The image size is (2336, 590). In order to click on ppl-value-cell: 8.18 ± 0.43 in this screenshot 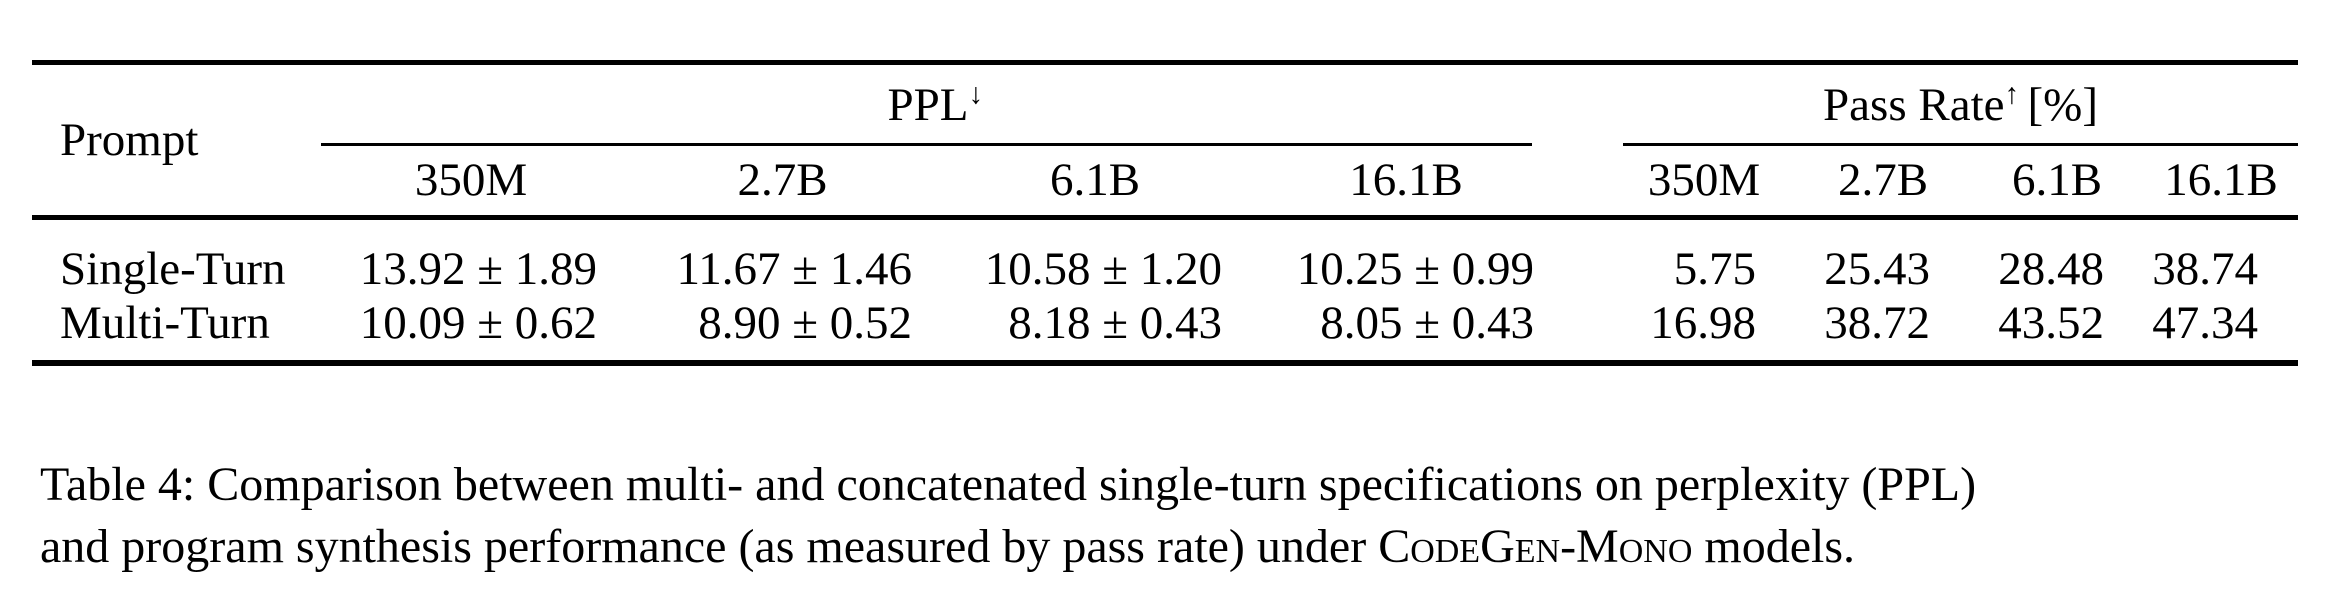, I will do `click(1115, 323)`.